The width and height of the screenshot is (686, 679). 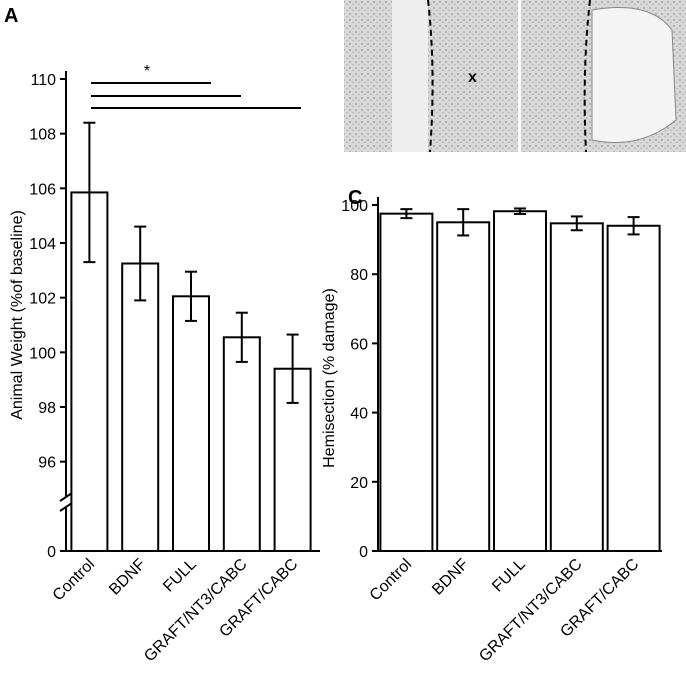 What do you see at coordinates (196, 95) in the screenshot?
I see `significance-brackets` at bounding box center [196, 95].